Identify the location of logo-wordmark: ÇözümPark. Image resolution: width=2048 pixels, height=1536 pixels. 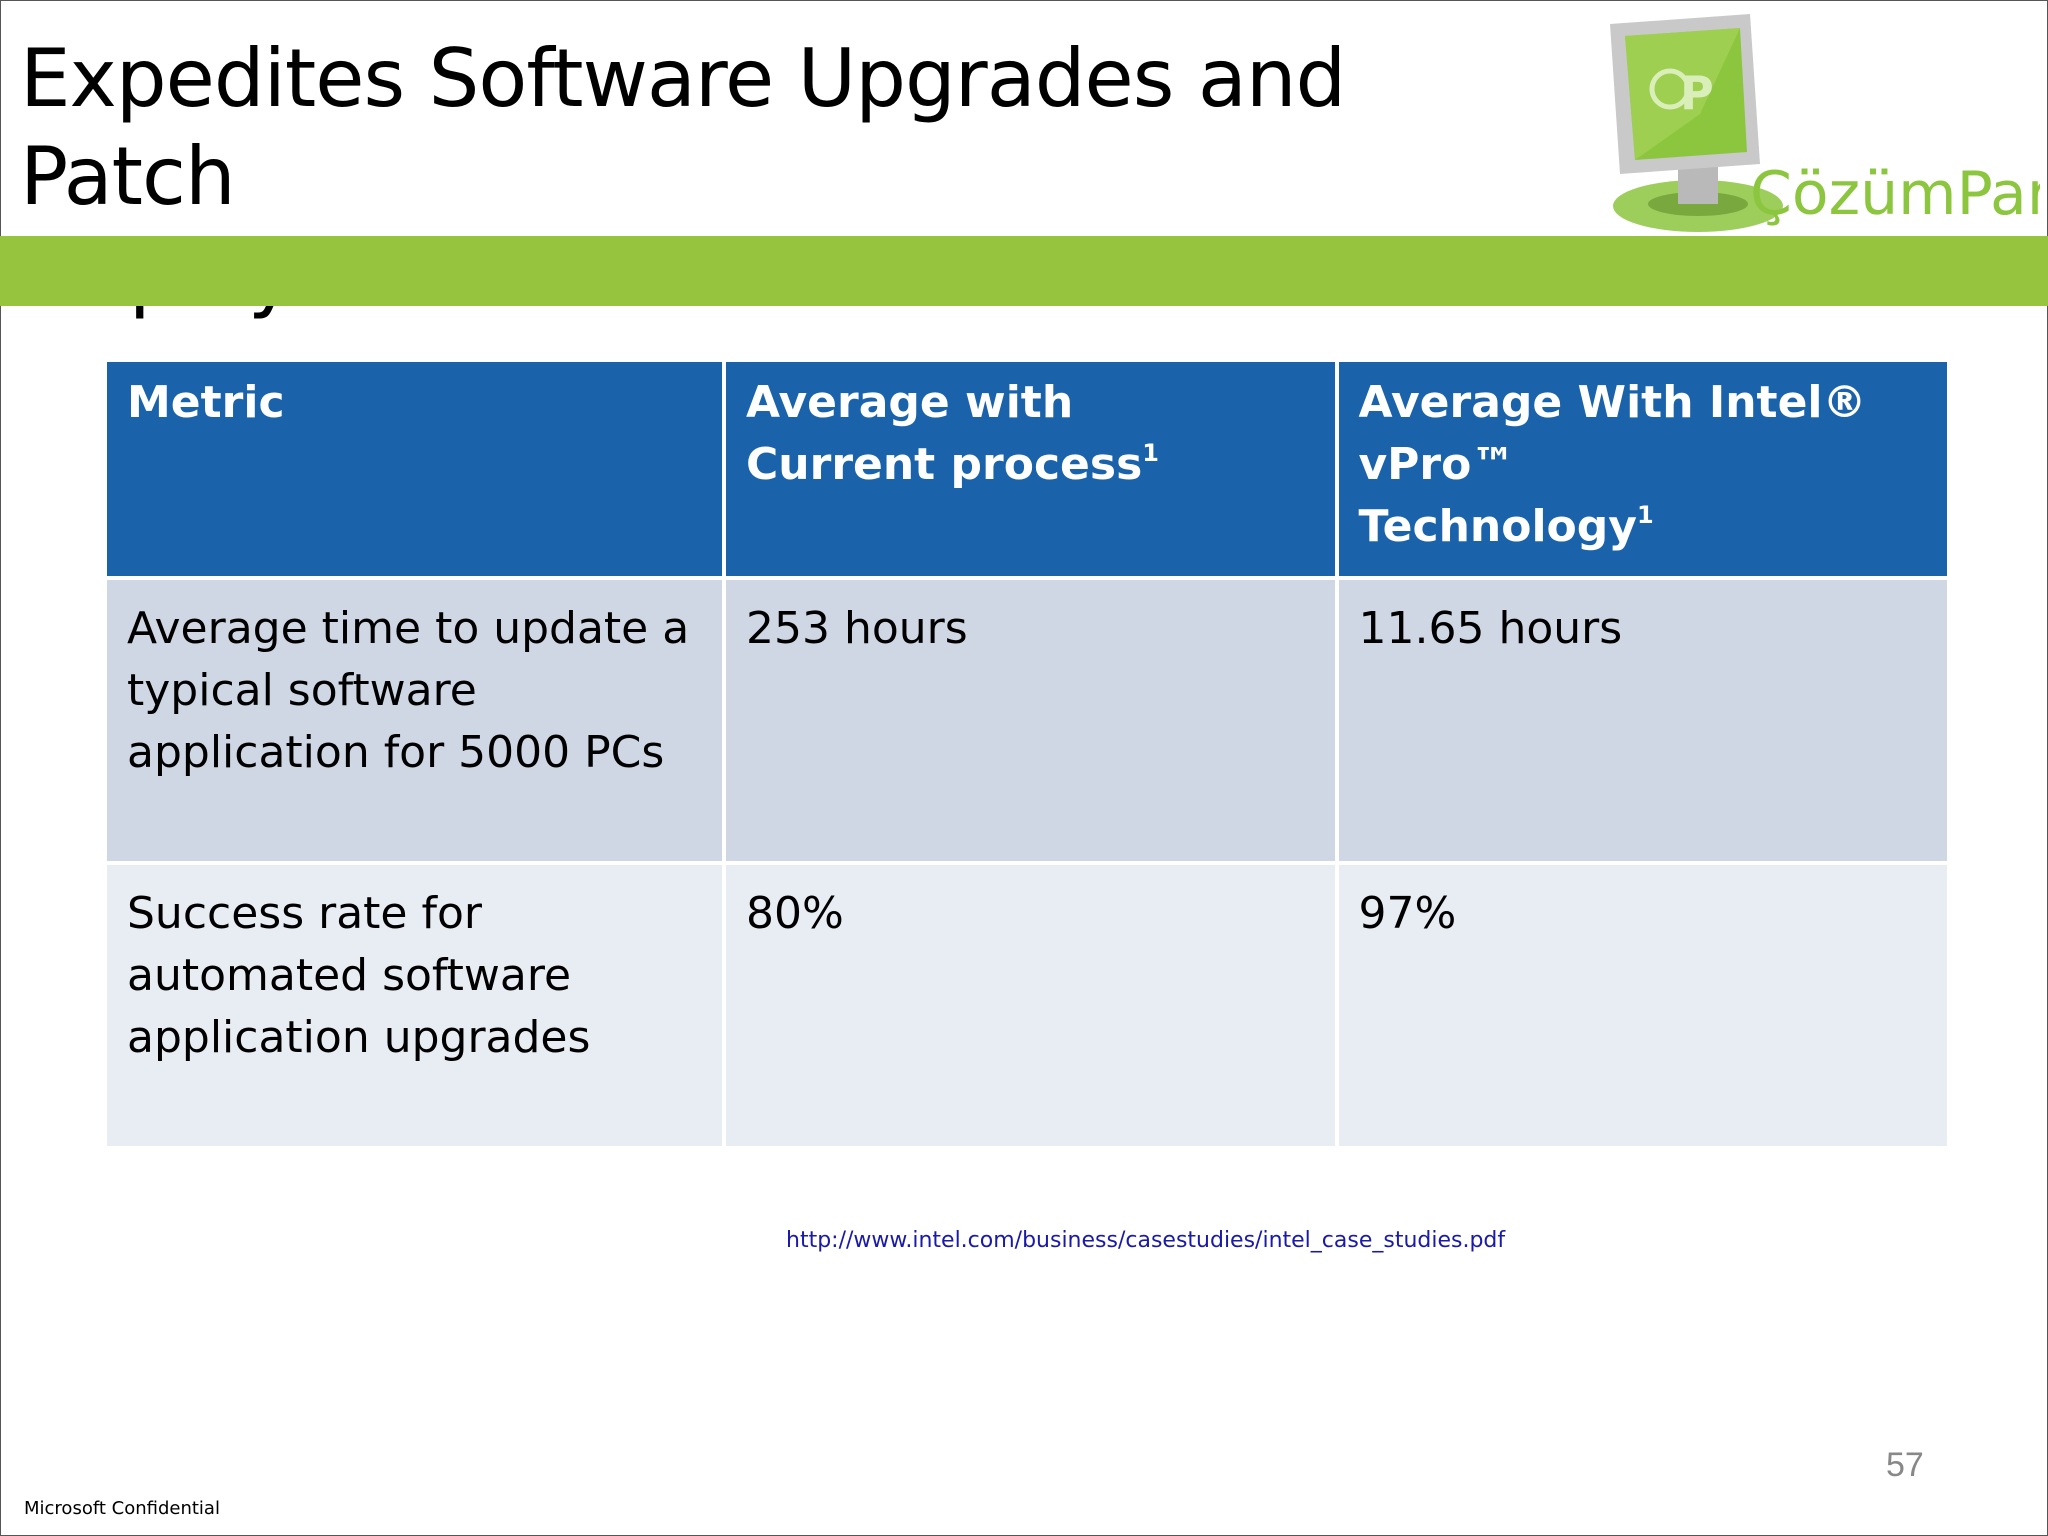
(1895, 194).